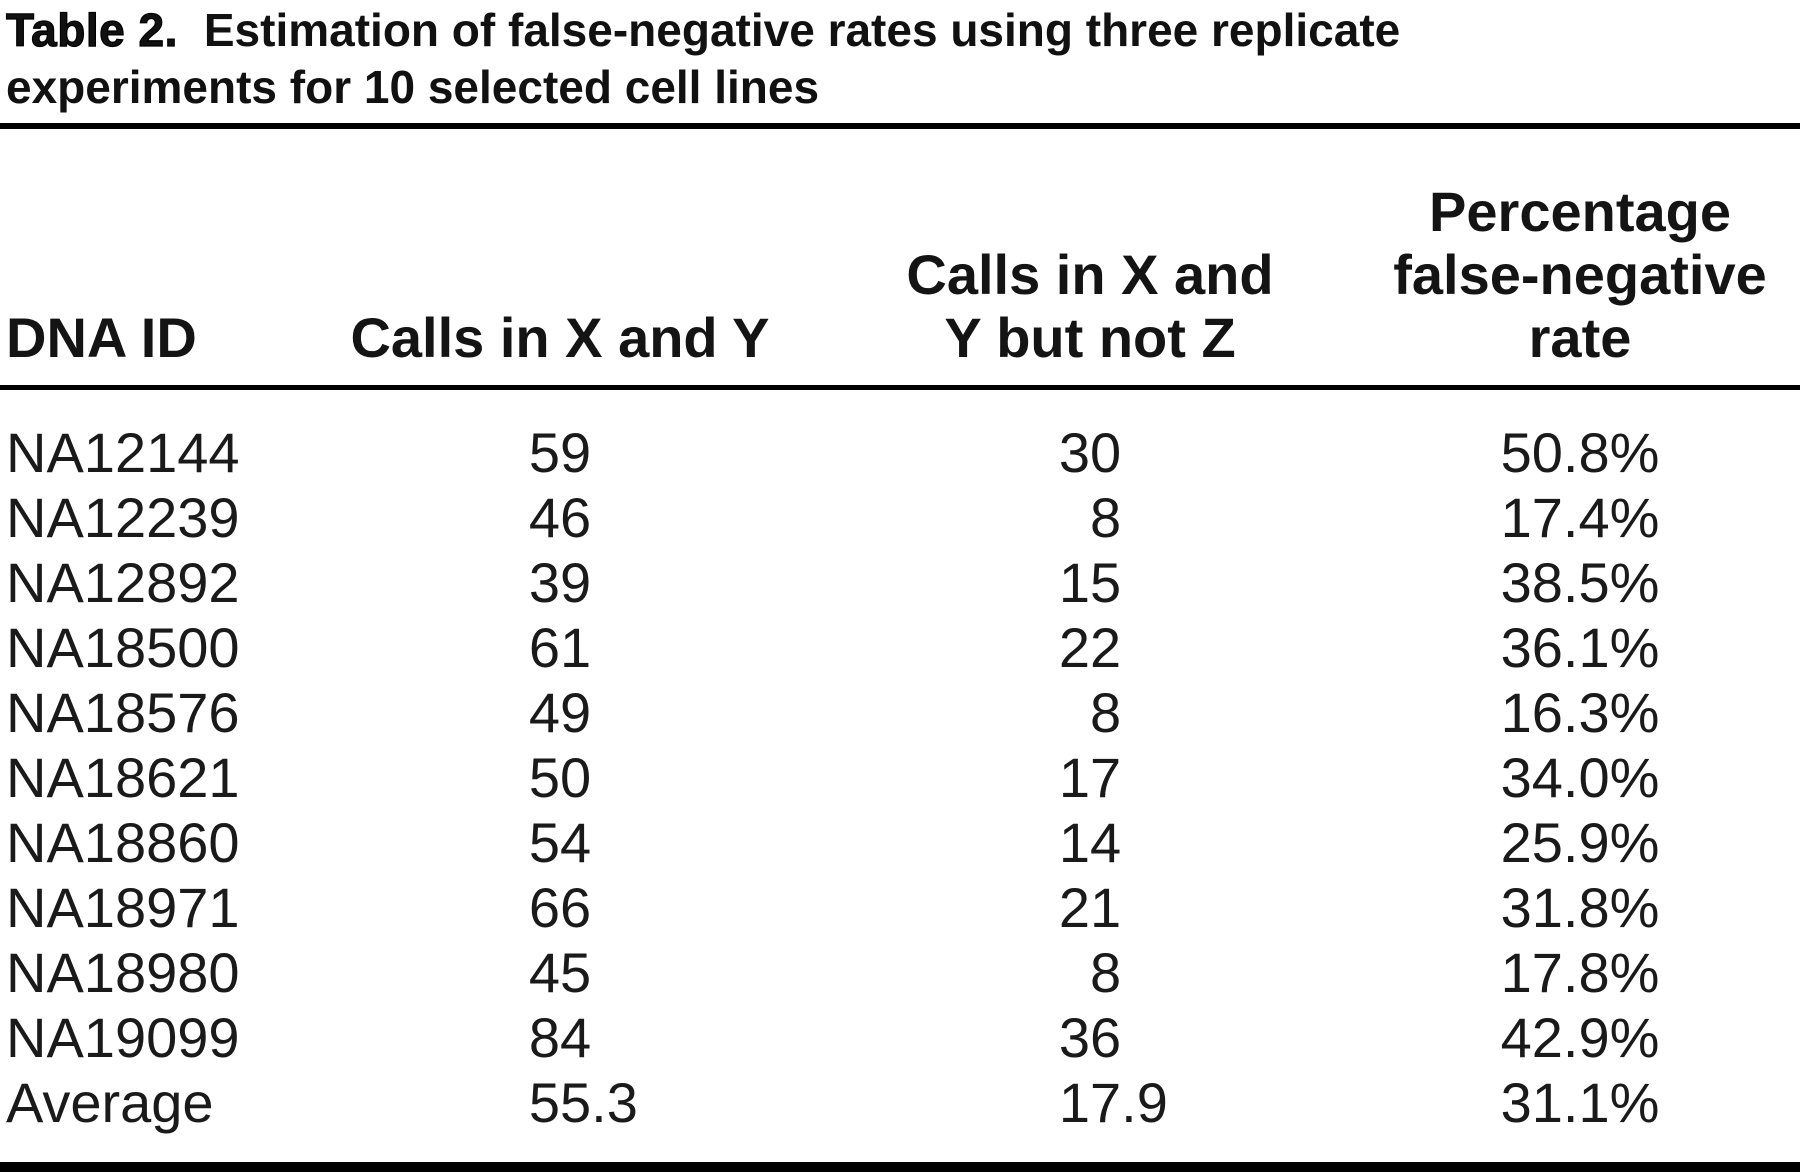 The width and height of the screenshot is (1800, 1172). I want to click on table-row: NA12239 46 8 17.4%, so click(900, 517).